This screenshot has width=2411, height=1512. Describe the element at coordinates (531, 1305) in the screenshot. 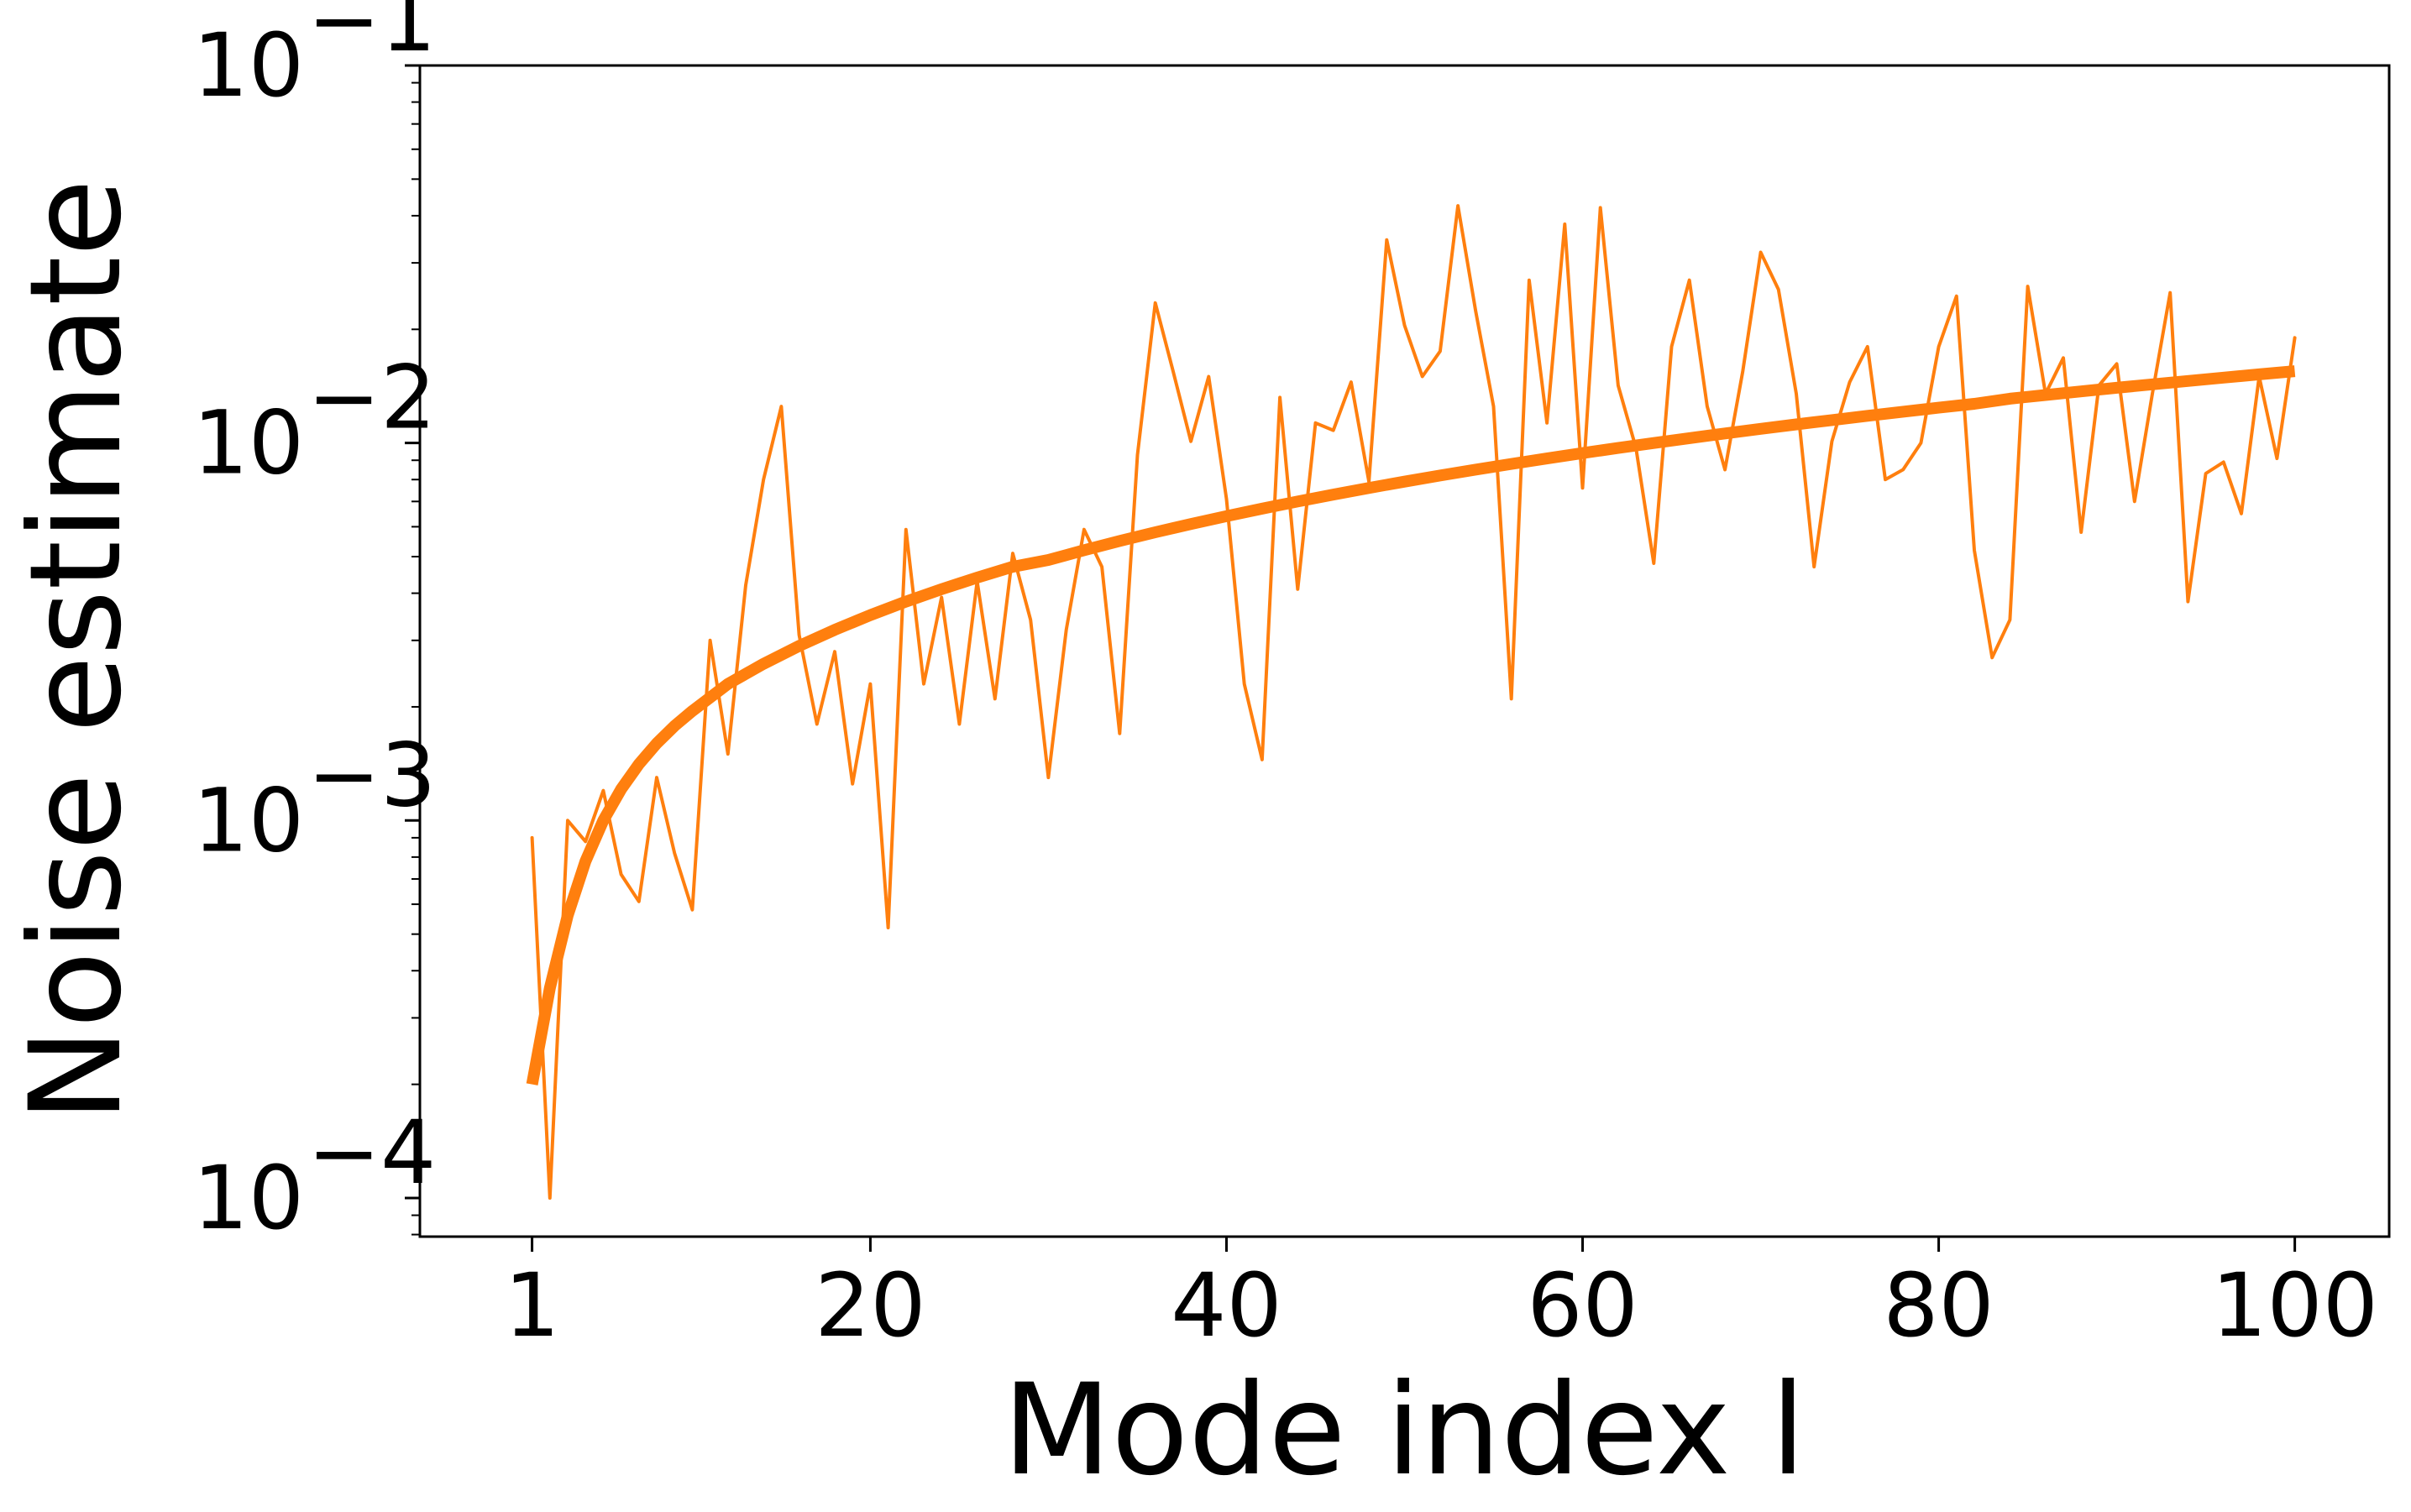

I see `x-tick-label: 1` at that location.